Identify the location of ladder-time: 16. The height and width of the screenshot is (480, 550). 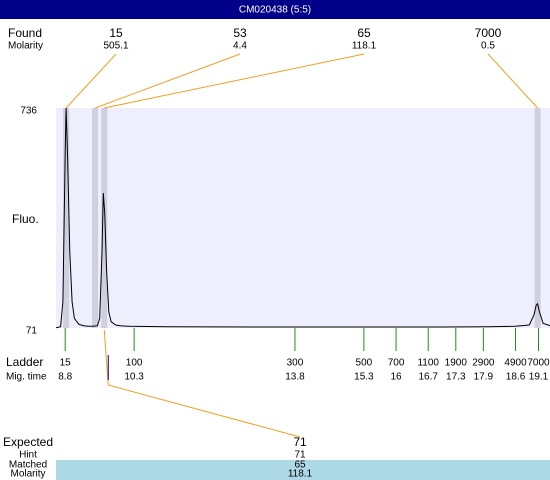
(396, 377).